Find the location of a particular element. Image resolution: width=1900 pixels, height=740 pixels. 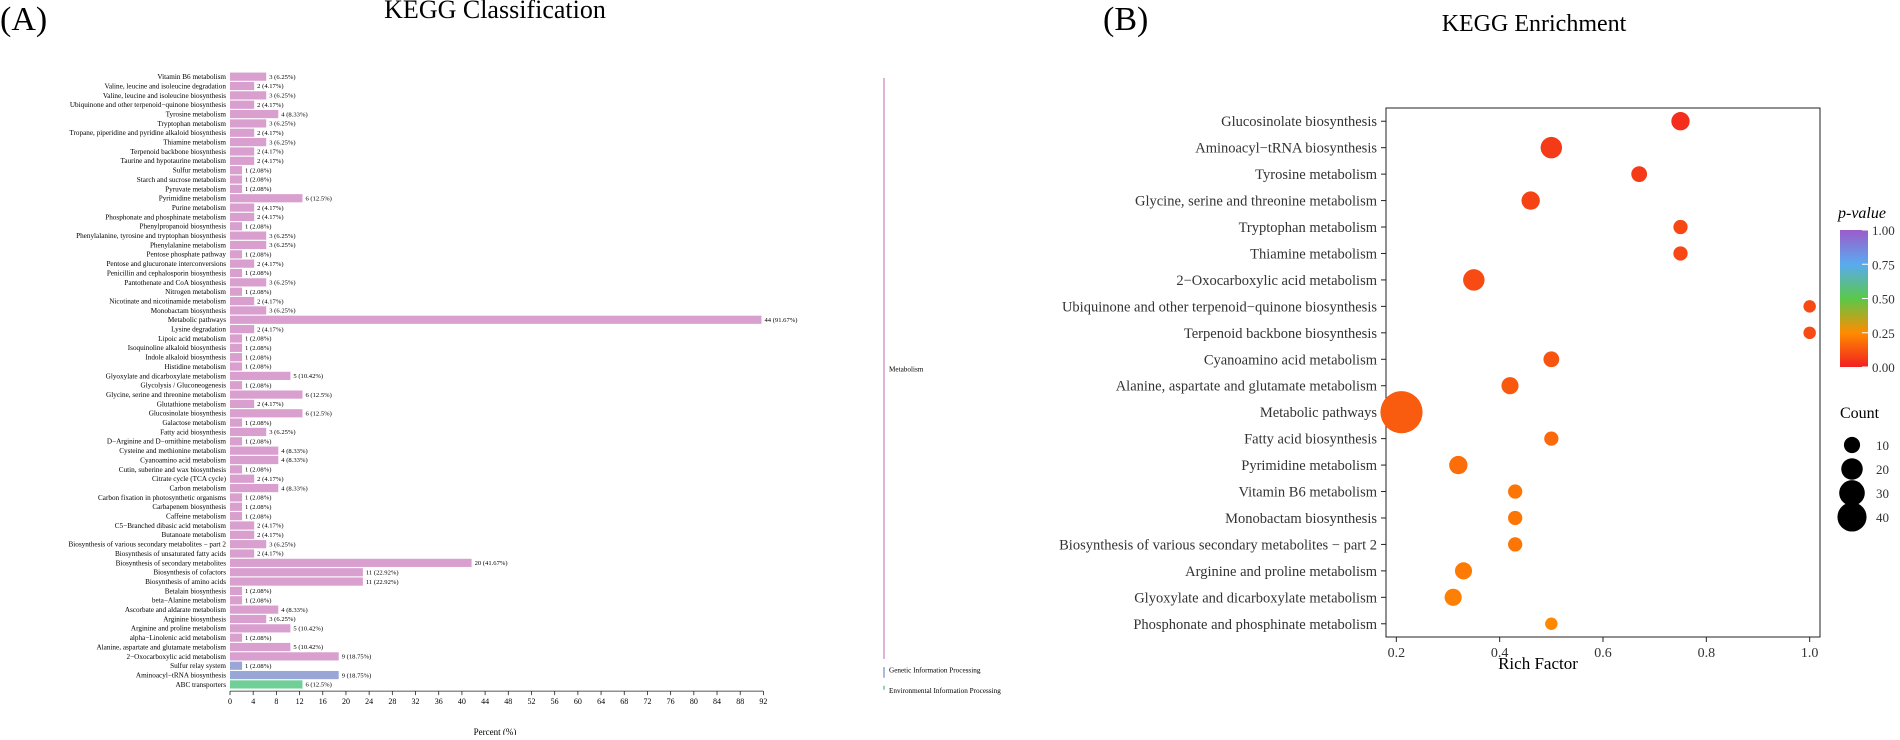

category-label: Monobactam biosynthesis is located at coordinates (188, 311).